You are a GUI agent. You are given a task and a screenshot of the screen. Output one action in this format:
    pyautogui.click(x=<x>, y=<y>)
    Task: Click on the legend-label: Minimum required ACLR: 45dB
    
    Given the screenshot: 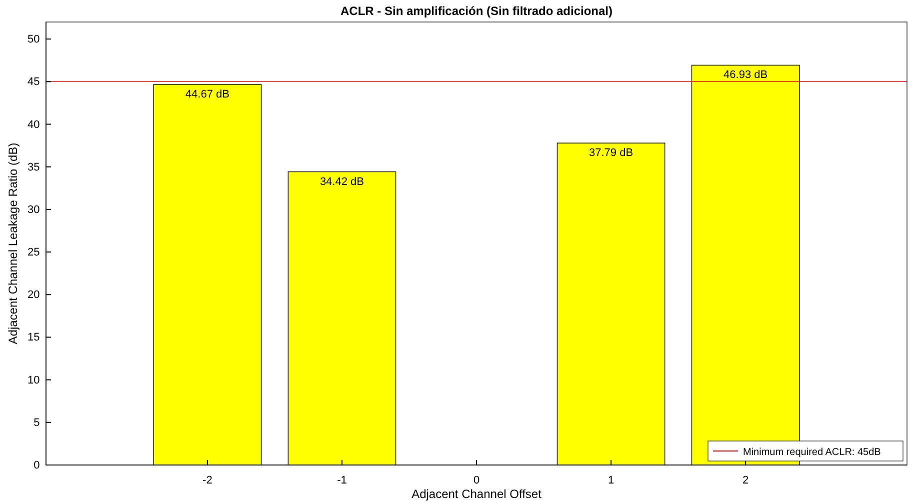 What is the action you would take?
    pyautogui.click(x=812, y=452)
    